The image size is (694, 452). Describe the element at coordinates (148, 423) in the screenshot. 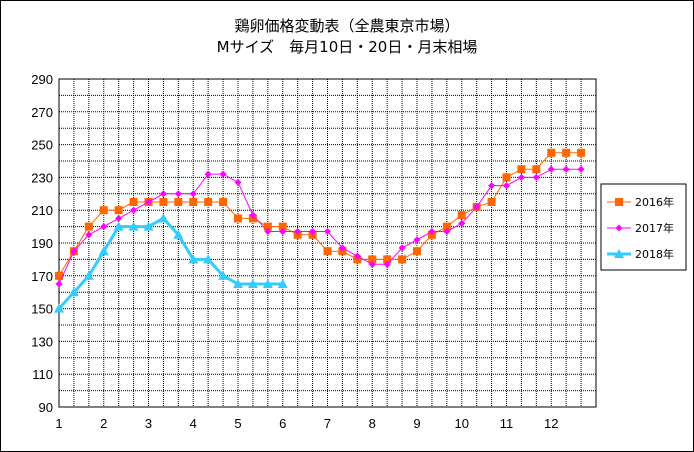

I see `x-tick-label: 3` at that location.